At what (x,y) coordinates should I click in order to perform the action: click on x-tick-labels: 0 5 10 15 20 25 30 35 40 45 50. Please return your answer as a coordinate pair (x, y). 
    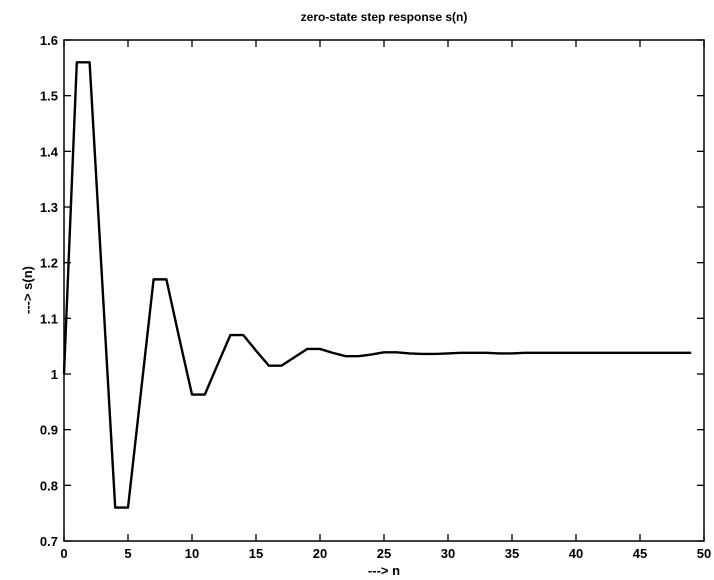
    Looking at the image, I should click on (385, 553).